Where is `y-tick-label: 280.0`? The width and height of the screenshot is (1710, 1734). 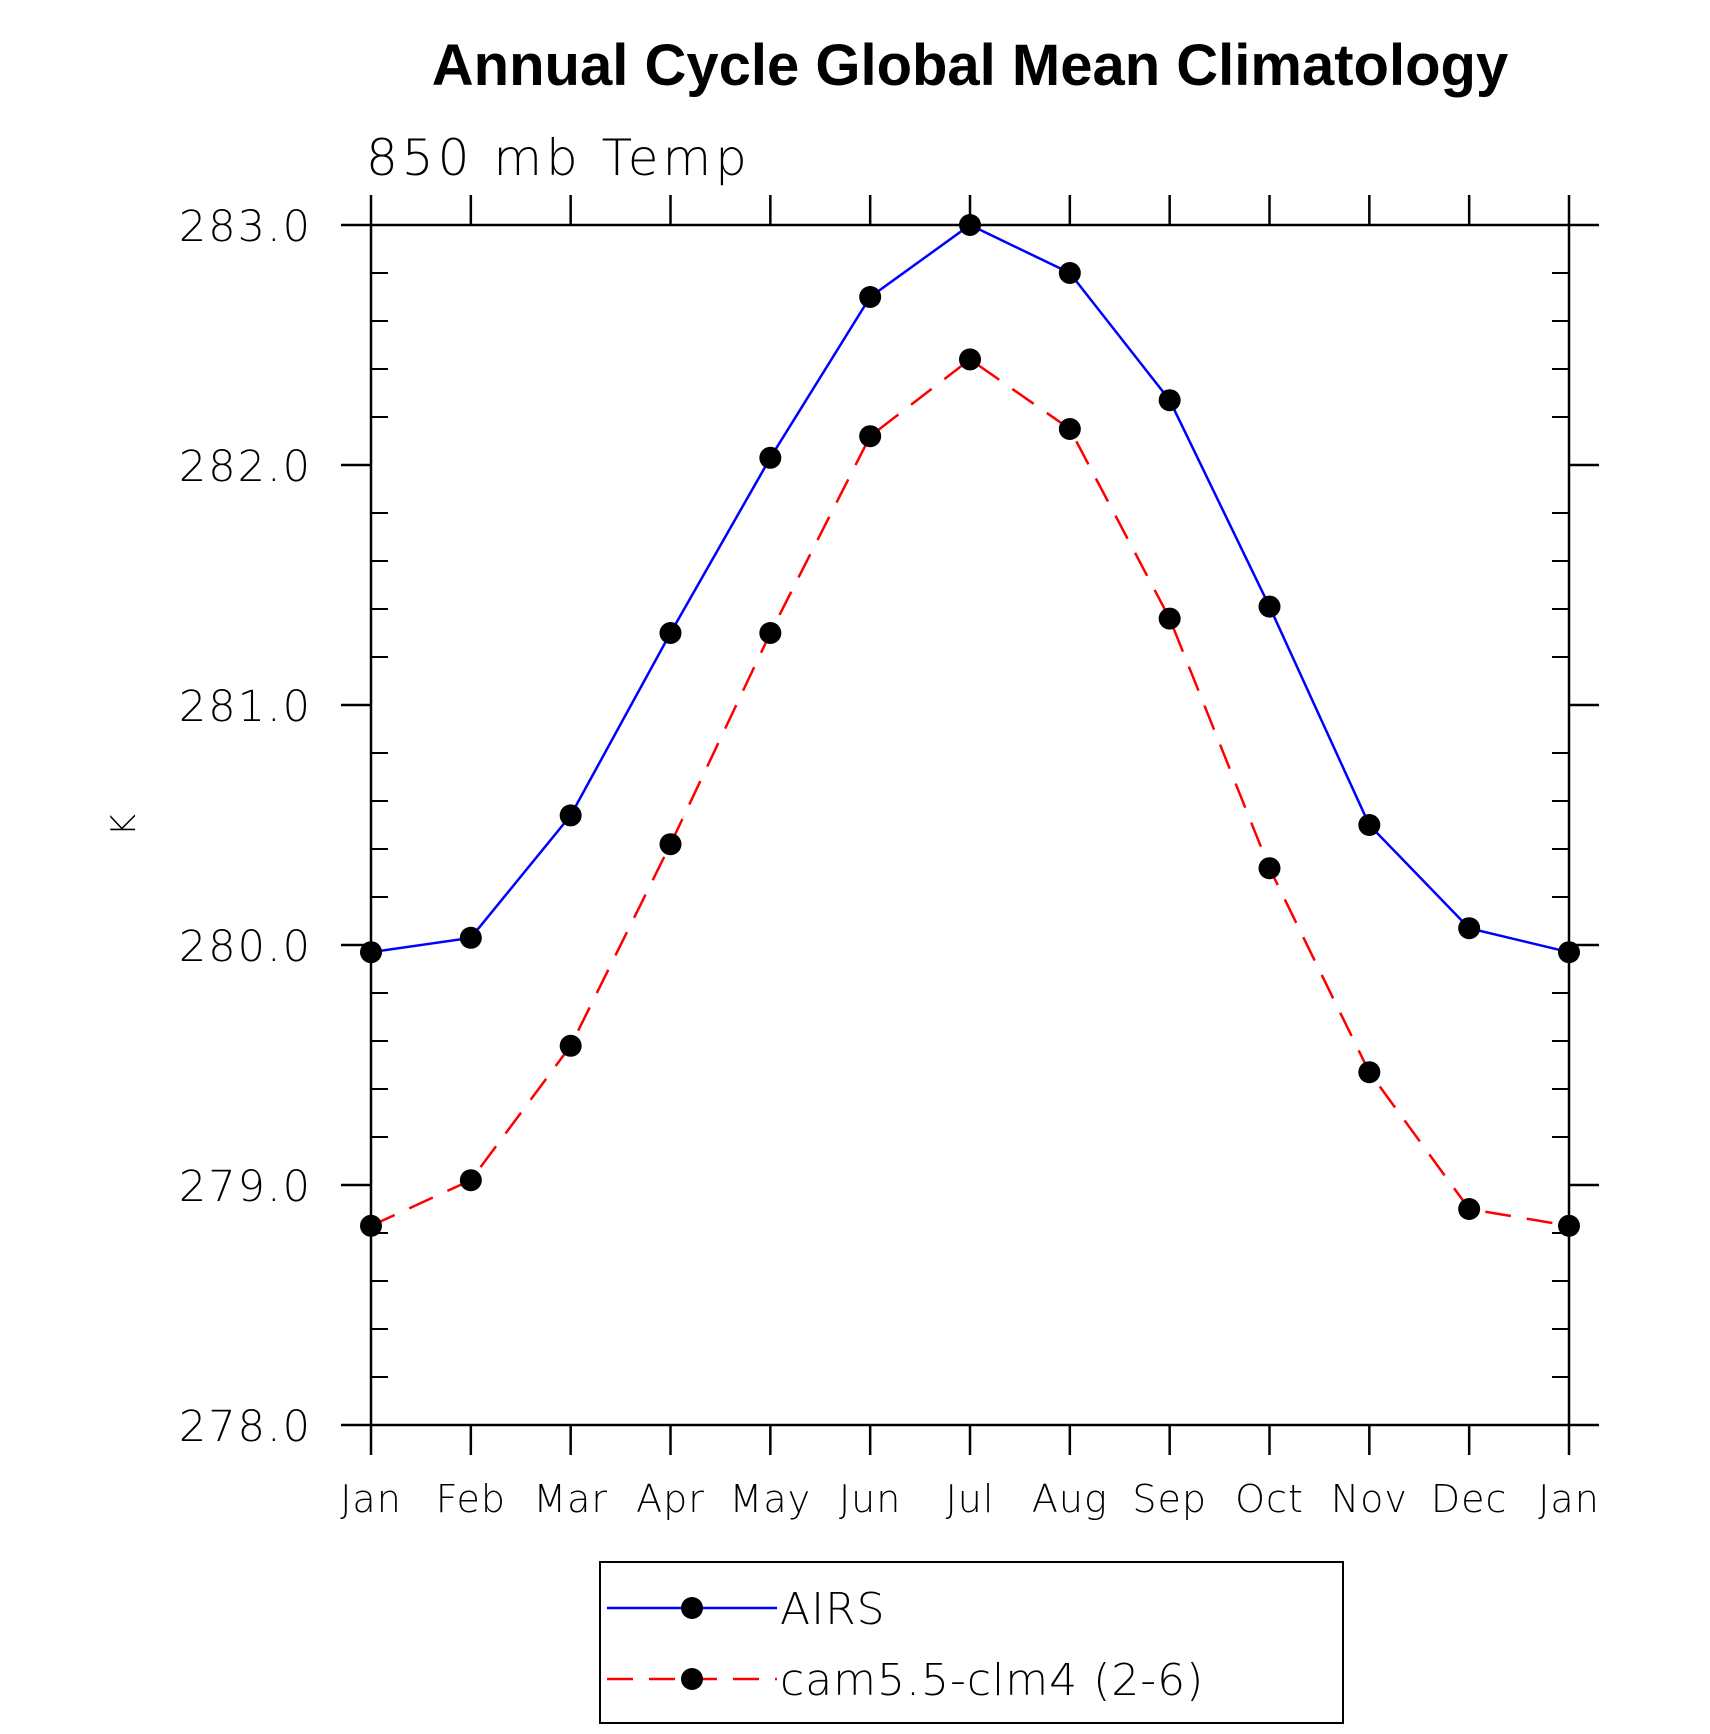
y-tick-label: 280.0 is located at coordinates (245, 947).